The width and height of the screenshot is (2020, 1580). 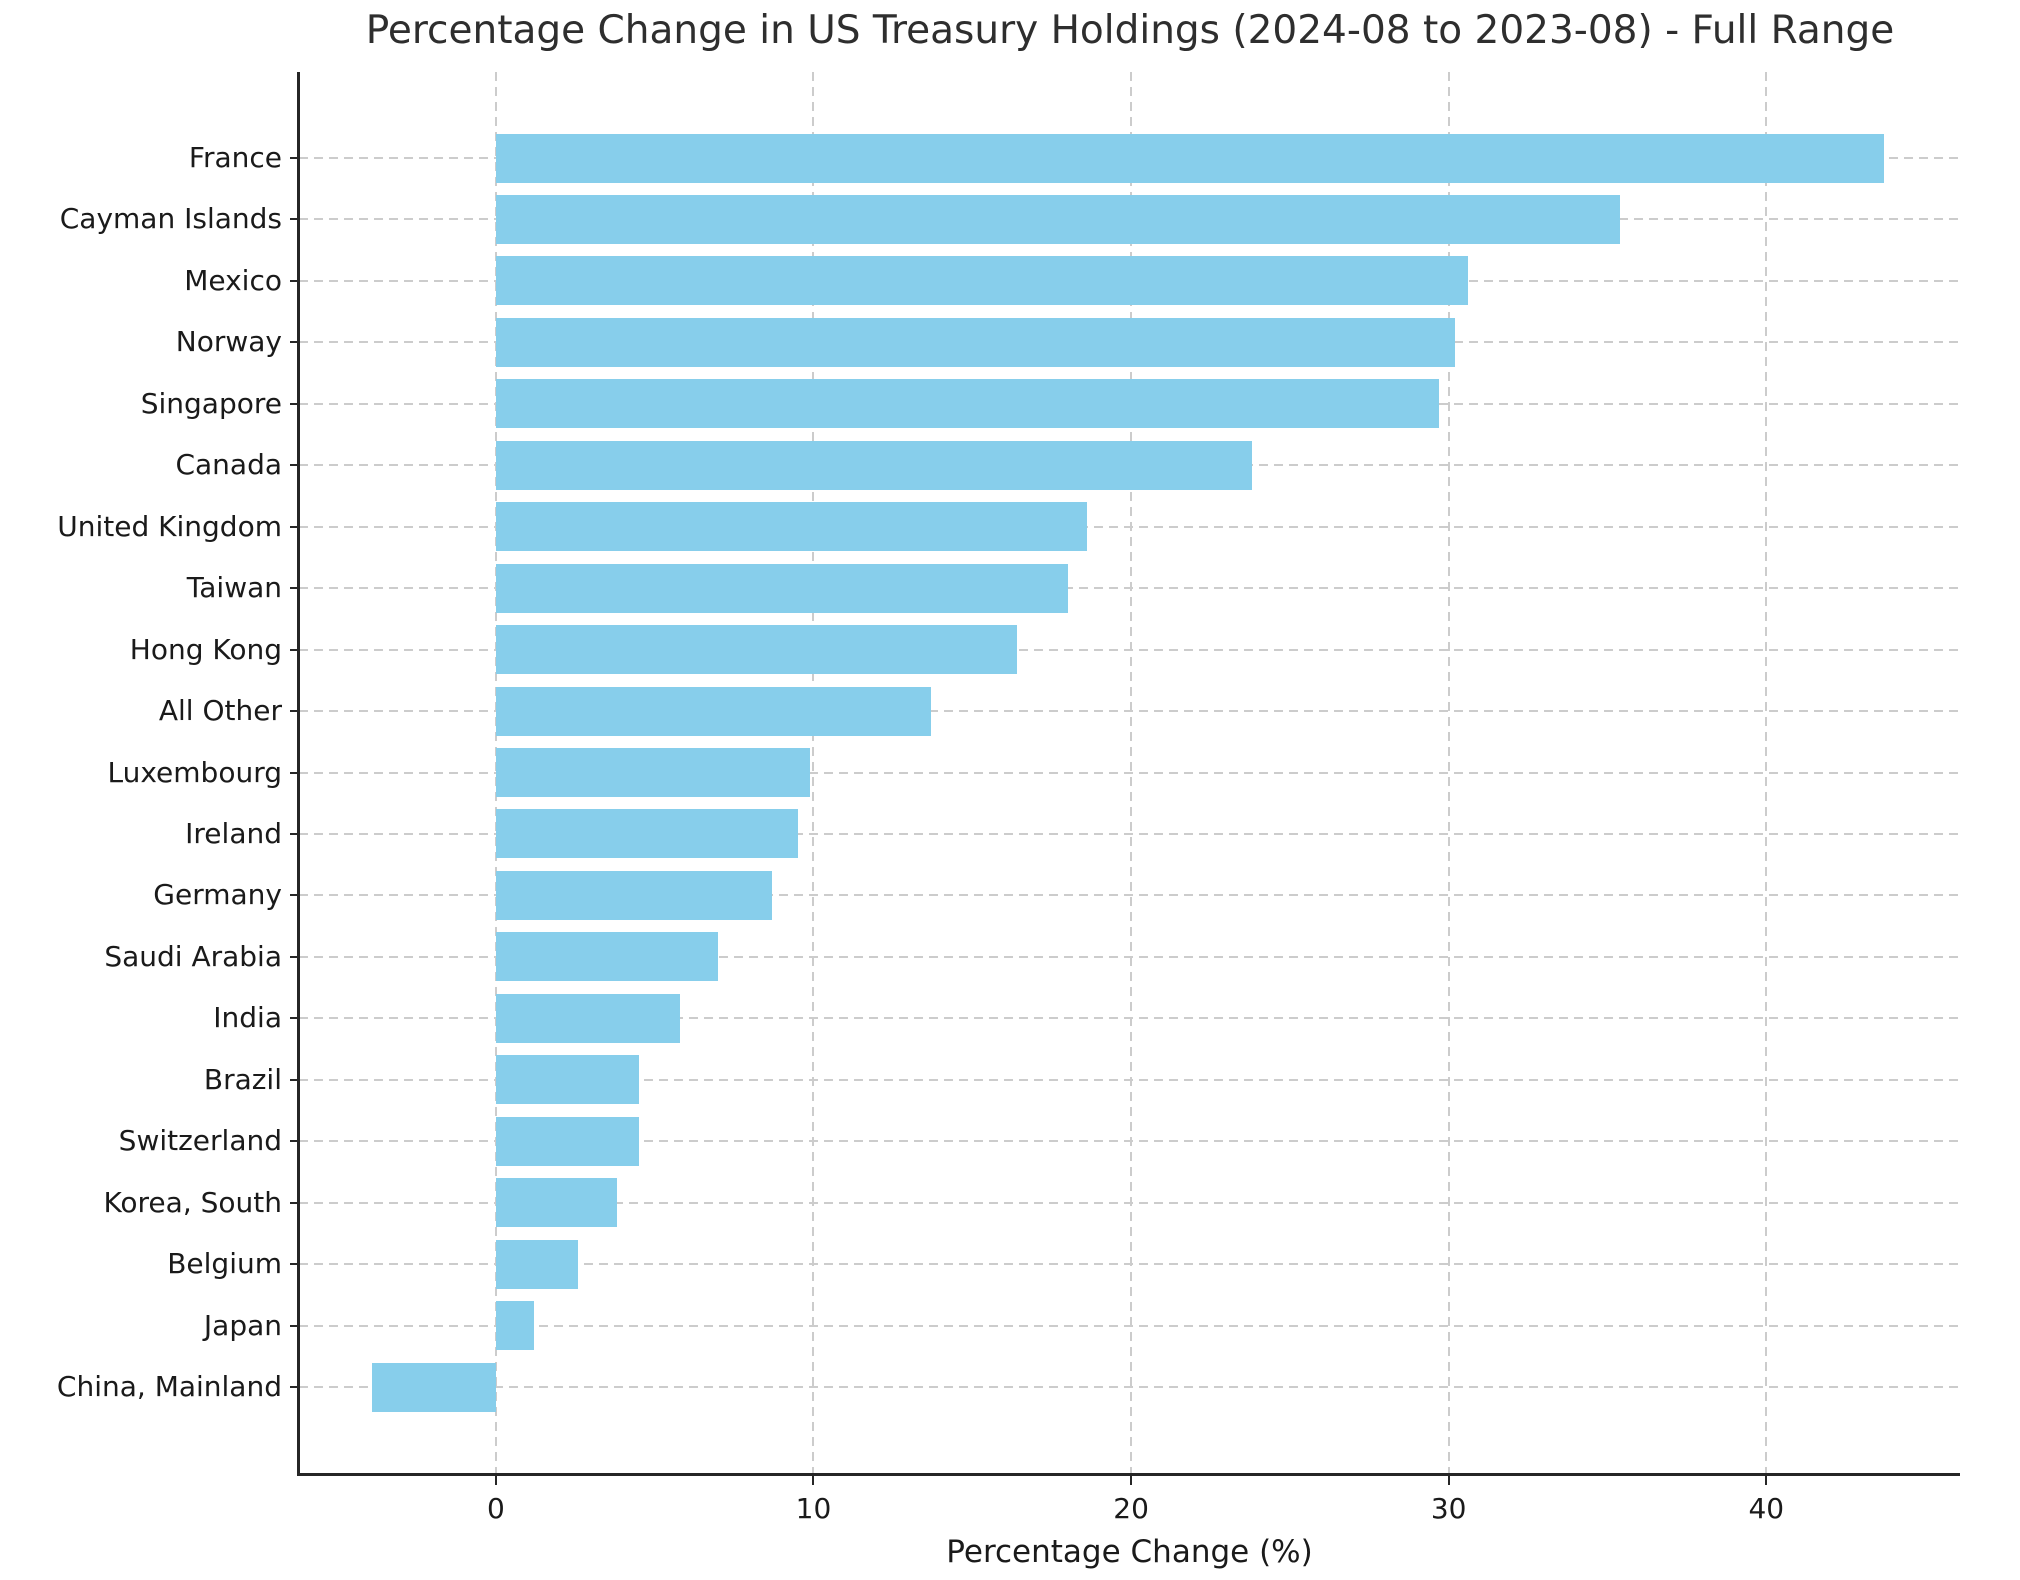 What do you see at coordinates (242, 1325) in the screenshot?
I see `y-axis-label: Japan` at bounding box center [242, 1325].